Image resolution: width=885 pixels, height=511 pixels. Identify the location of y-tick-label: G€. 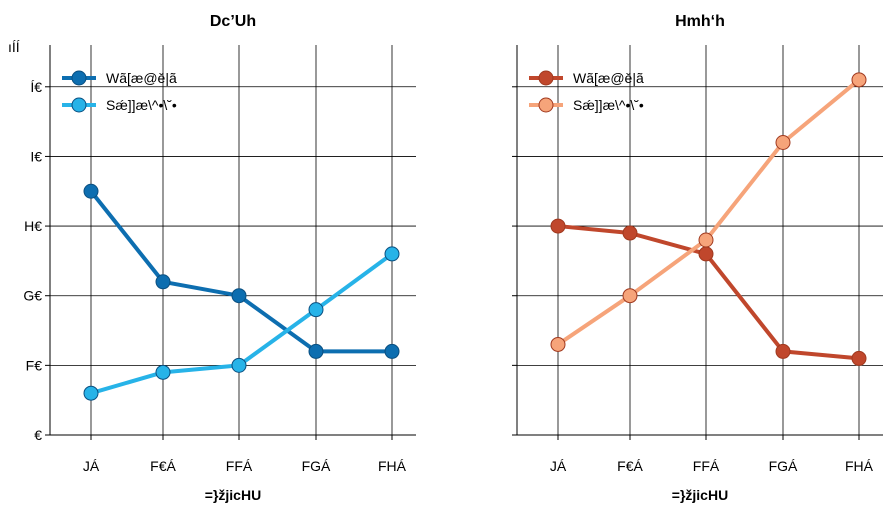
(32, 296).